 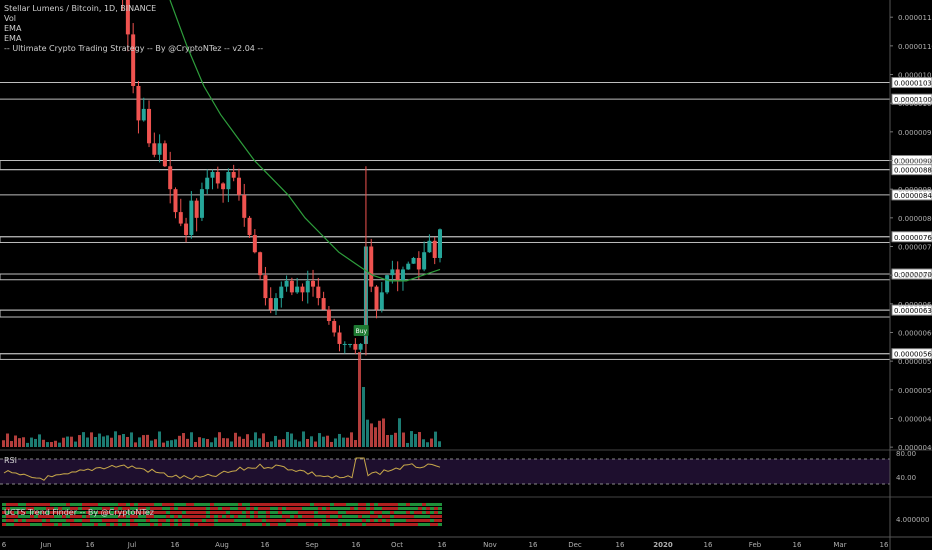 What do you see at coordinates (915, 305) in the screenshot?
I see `price-tick-label: 0.00000650` at bounding box center [915, 305].